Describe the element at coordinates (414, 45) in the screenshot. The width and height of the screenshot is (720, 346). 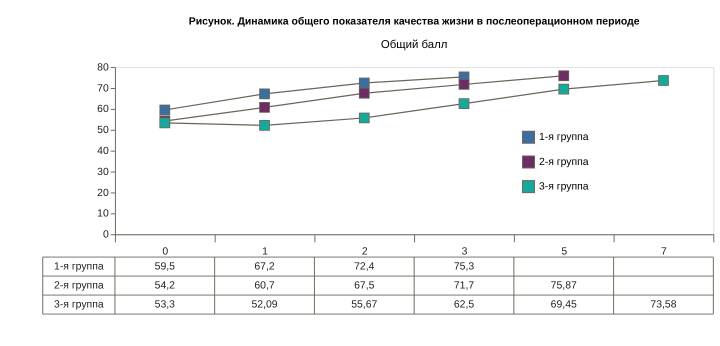
I see `chart-subtitle: Общий балл` at that location.